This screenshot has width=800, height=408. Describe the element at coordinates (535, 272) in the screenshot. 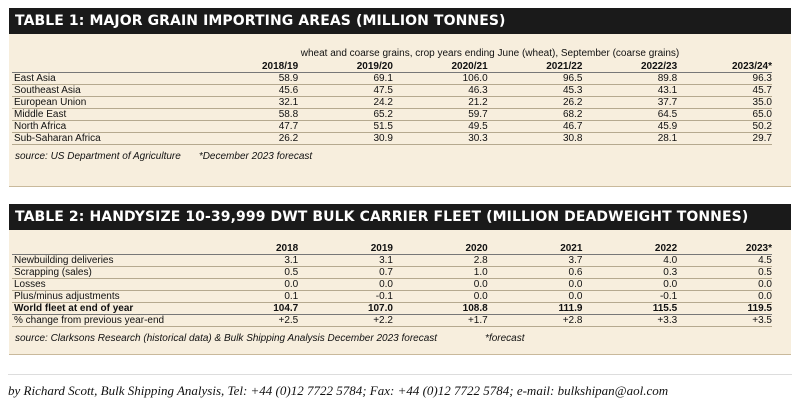

I see `cell: 0.6` at that location.